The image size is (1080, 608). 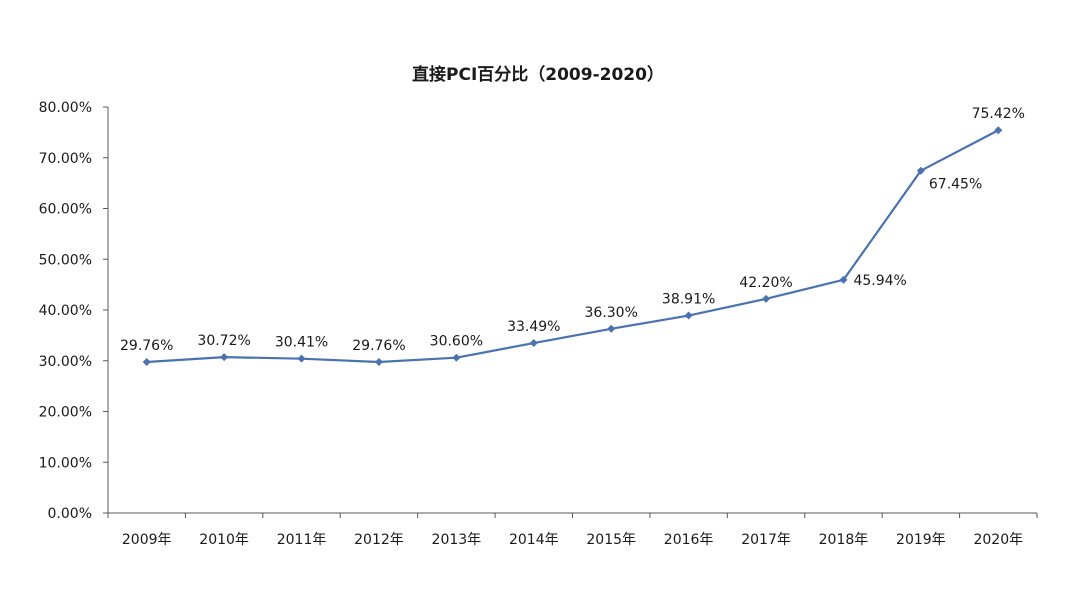 I want to click on data-label: 45.94%, so click(x=879, y=281).